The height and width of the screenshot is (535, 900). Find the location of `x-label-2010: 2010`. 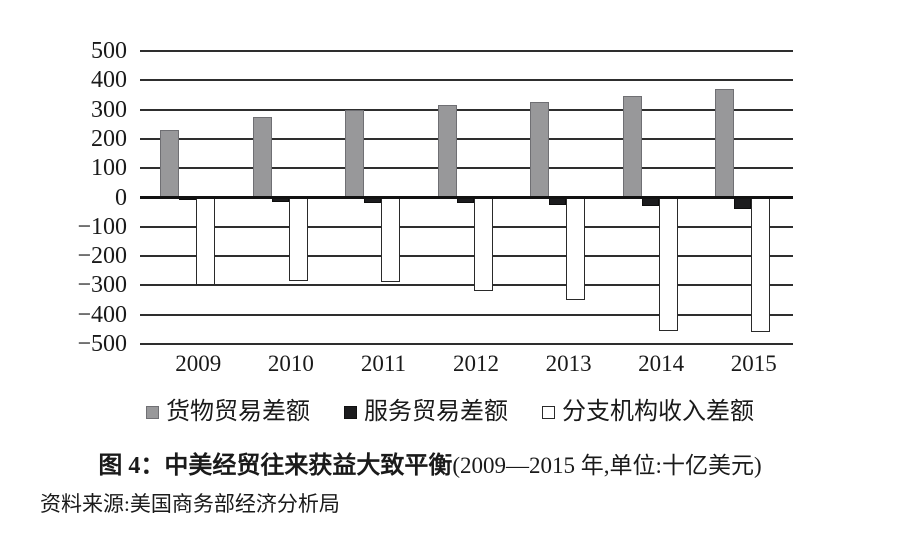

x-label-2010: 2010 is located at coordinates (290, 363).